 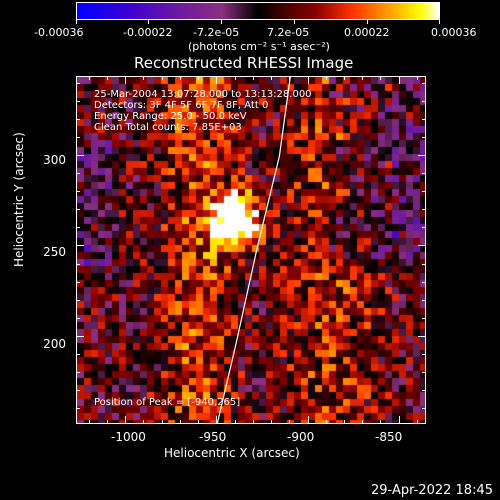 I want to click on x-axis-ticks-top, so click(x=251, y=80).